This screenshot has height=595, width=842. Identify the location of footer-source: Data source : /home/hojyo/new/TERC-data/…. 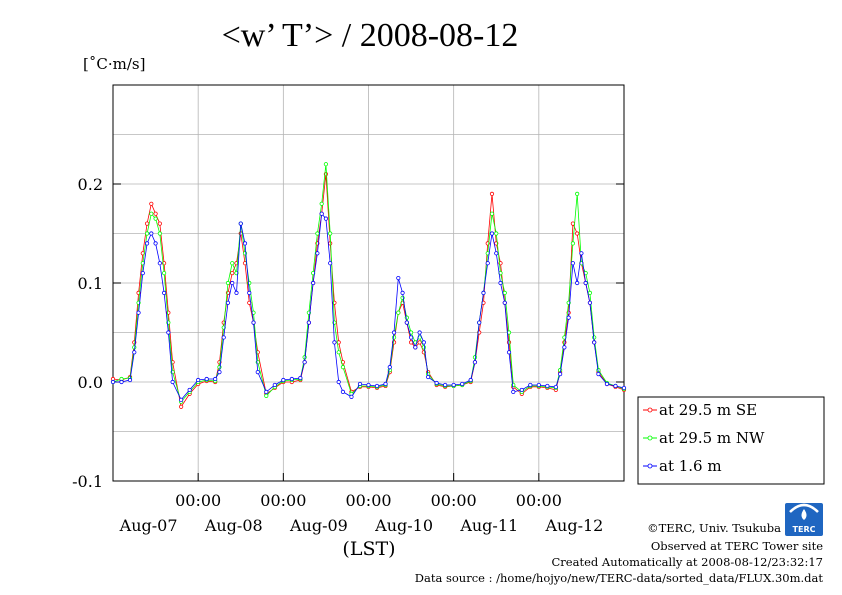
(619, 578).